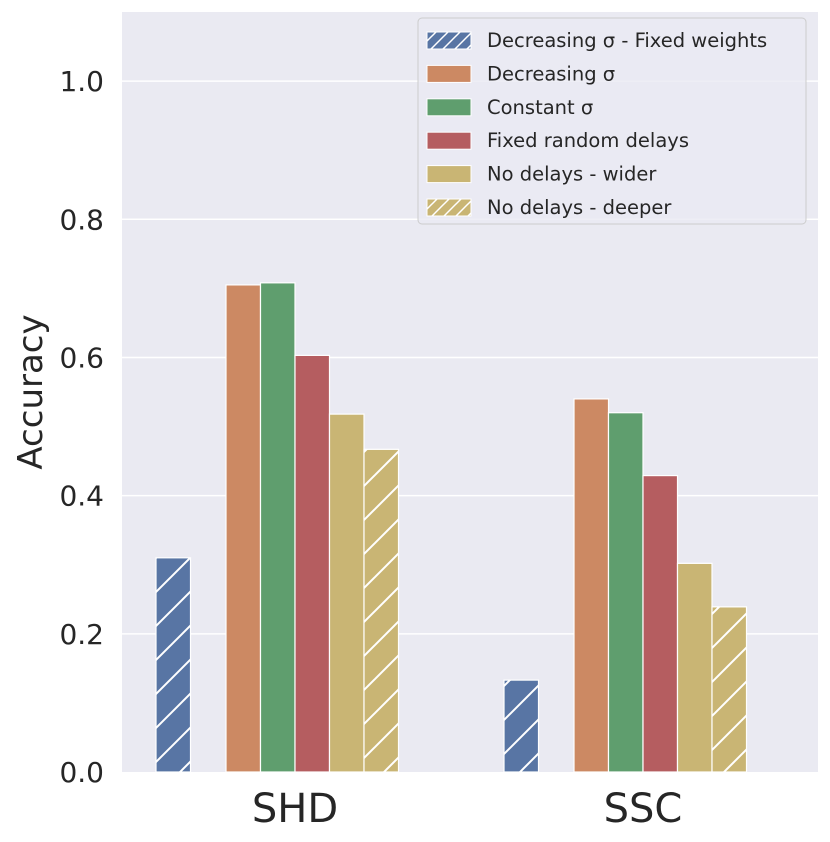  I want to click on y-tick-label: 0.8, so click(81, 219).